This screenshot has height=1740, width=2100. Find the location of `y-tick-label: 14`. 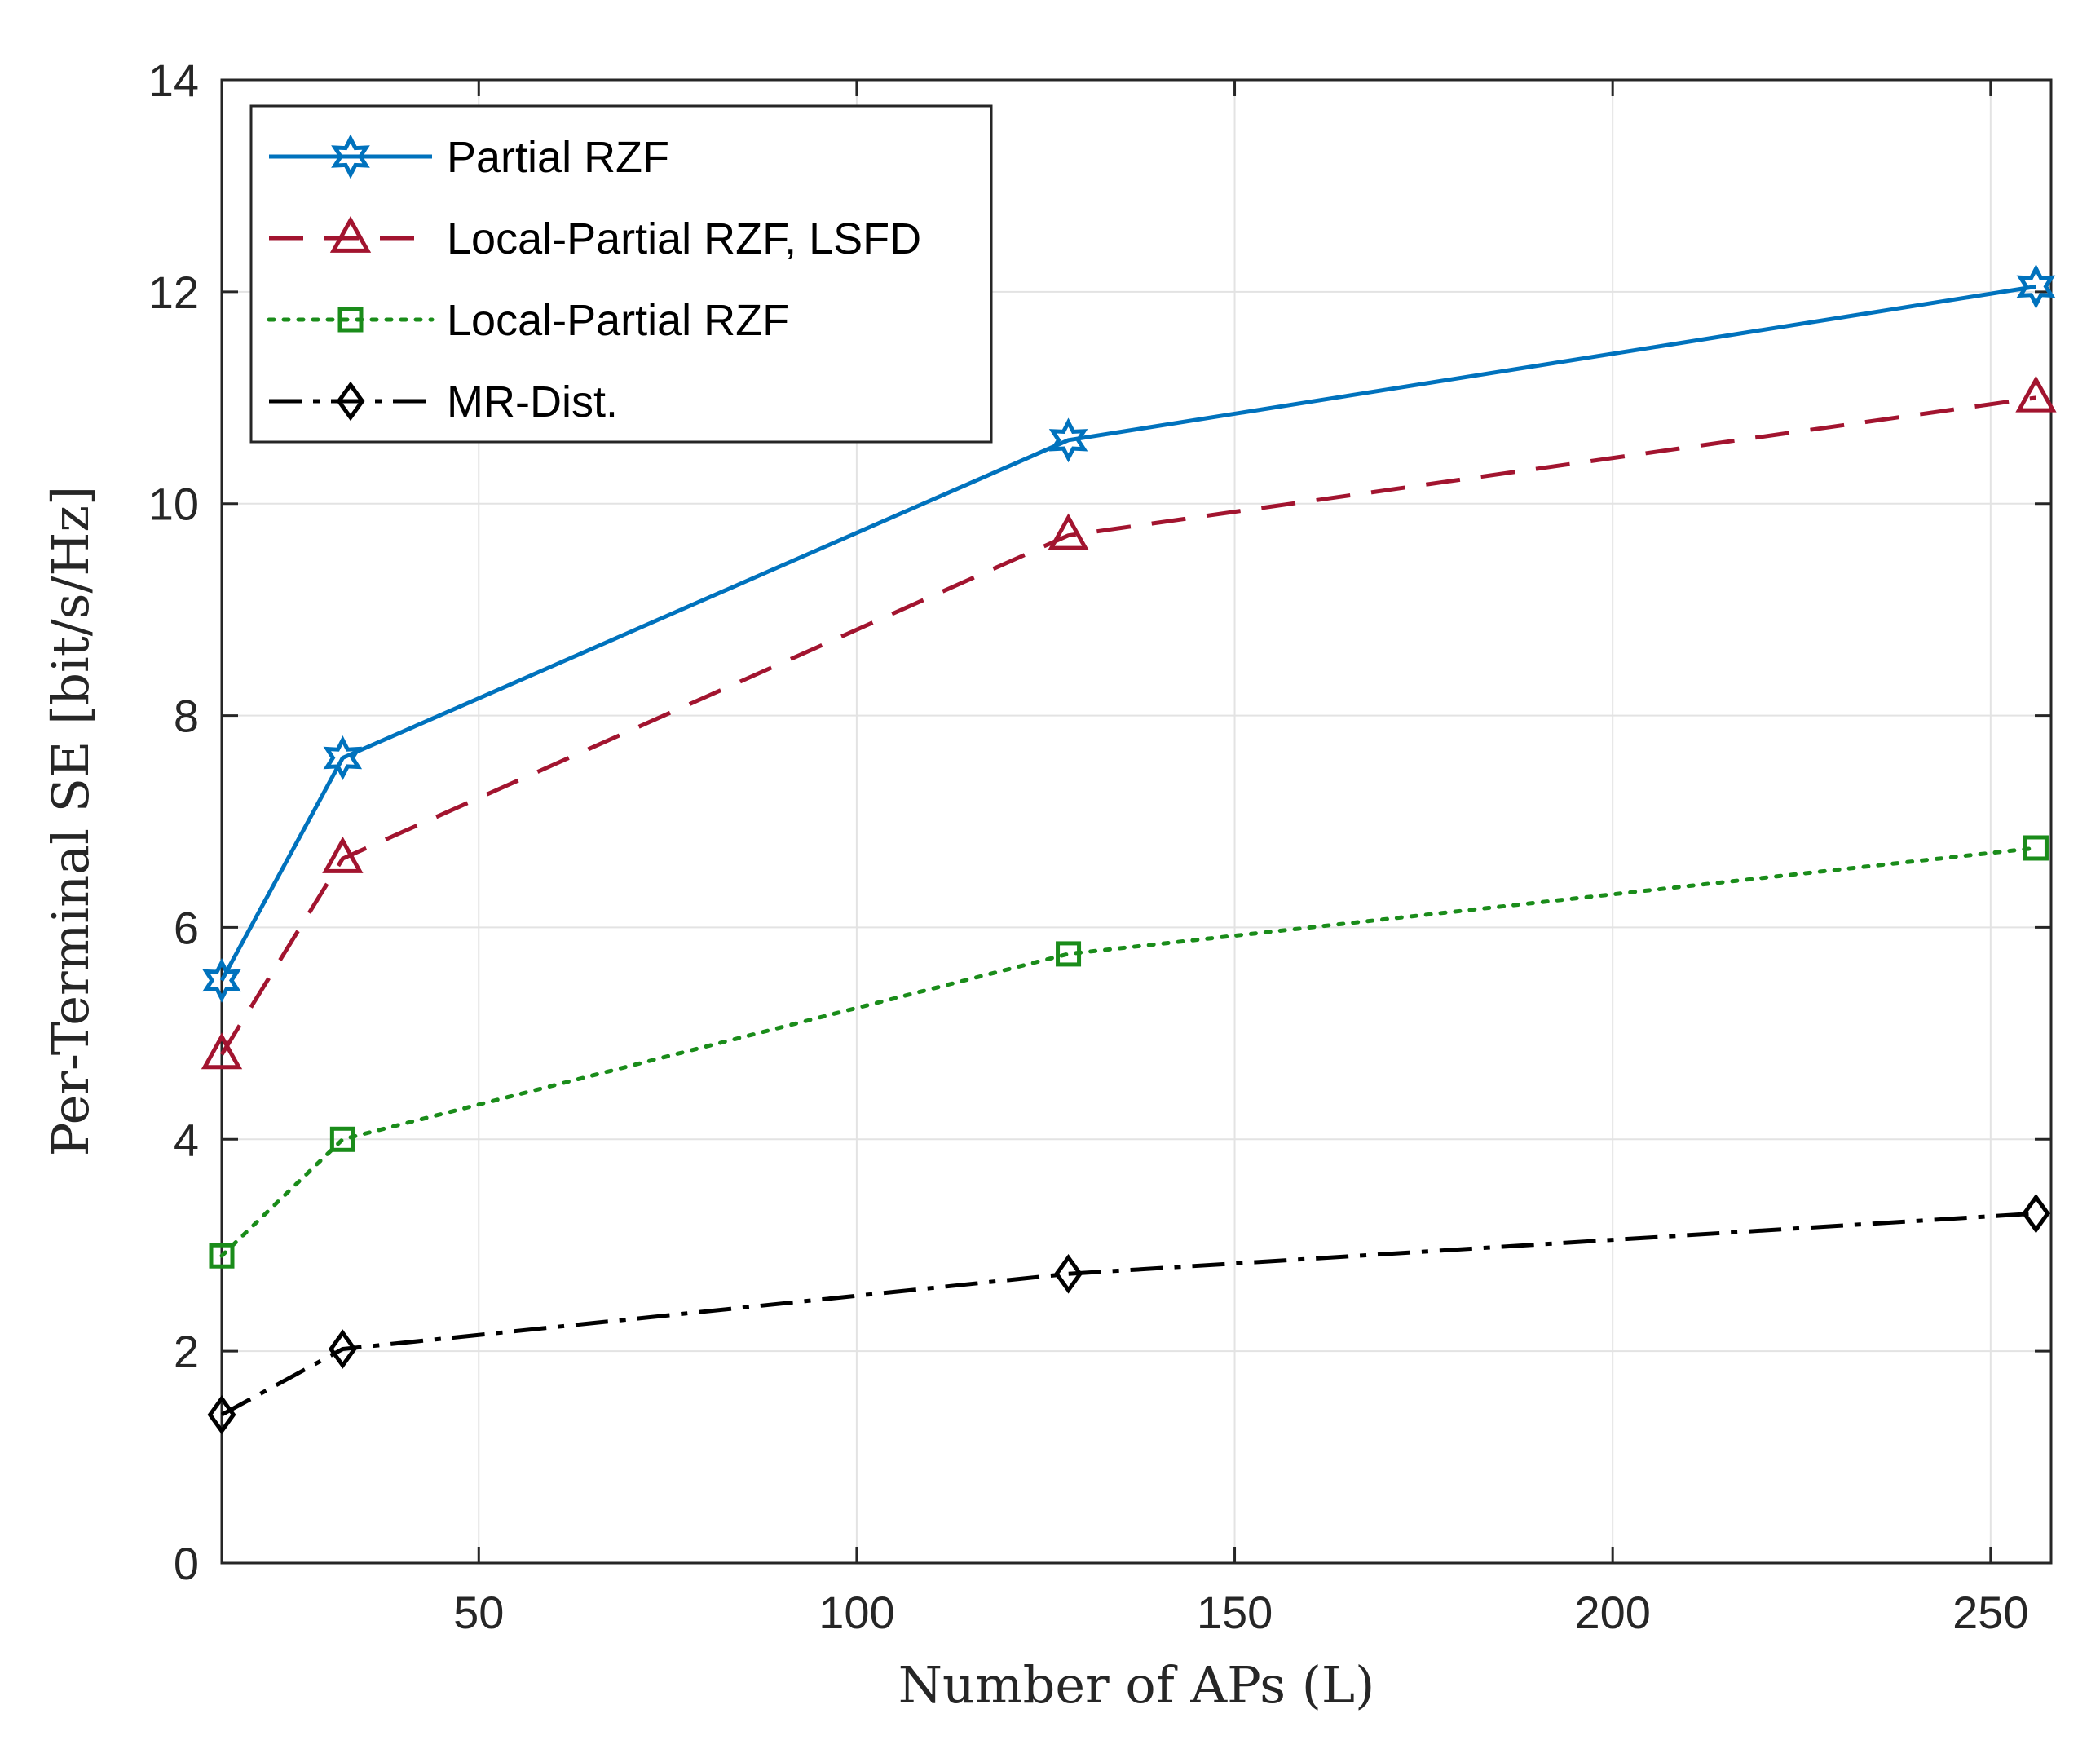

y-tick-label: 14 is located at coordinates (173, 80).